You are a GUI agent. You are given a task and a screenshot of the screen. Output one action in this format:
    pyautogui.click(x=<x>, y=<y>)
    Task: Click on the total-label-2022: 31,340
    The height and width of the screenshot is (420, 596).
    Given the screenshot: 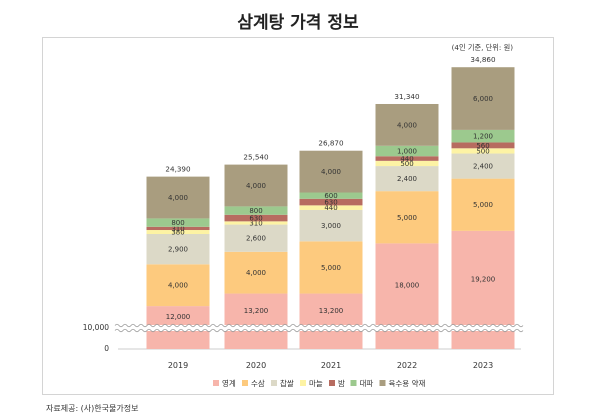 What is the action you would take?
    pyautogui.click(x=407, y=96)
    